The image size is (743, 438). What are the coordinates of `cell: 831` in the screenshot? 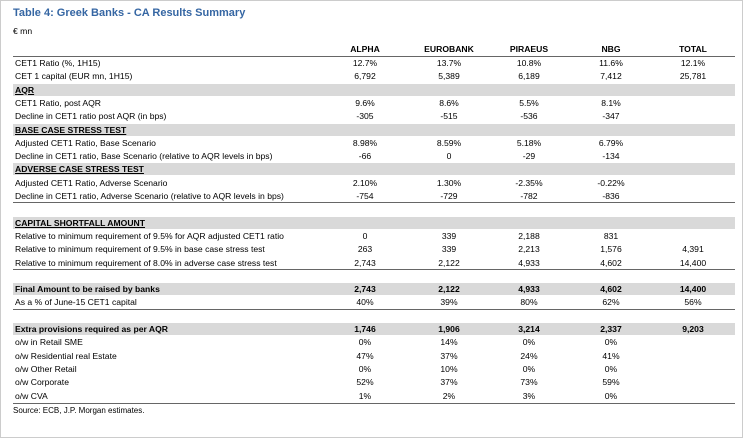 It's located at (611, 235).